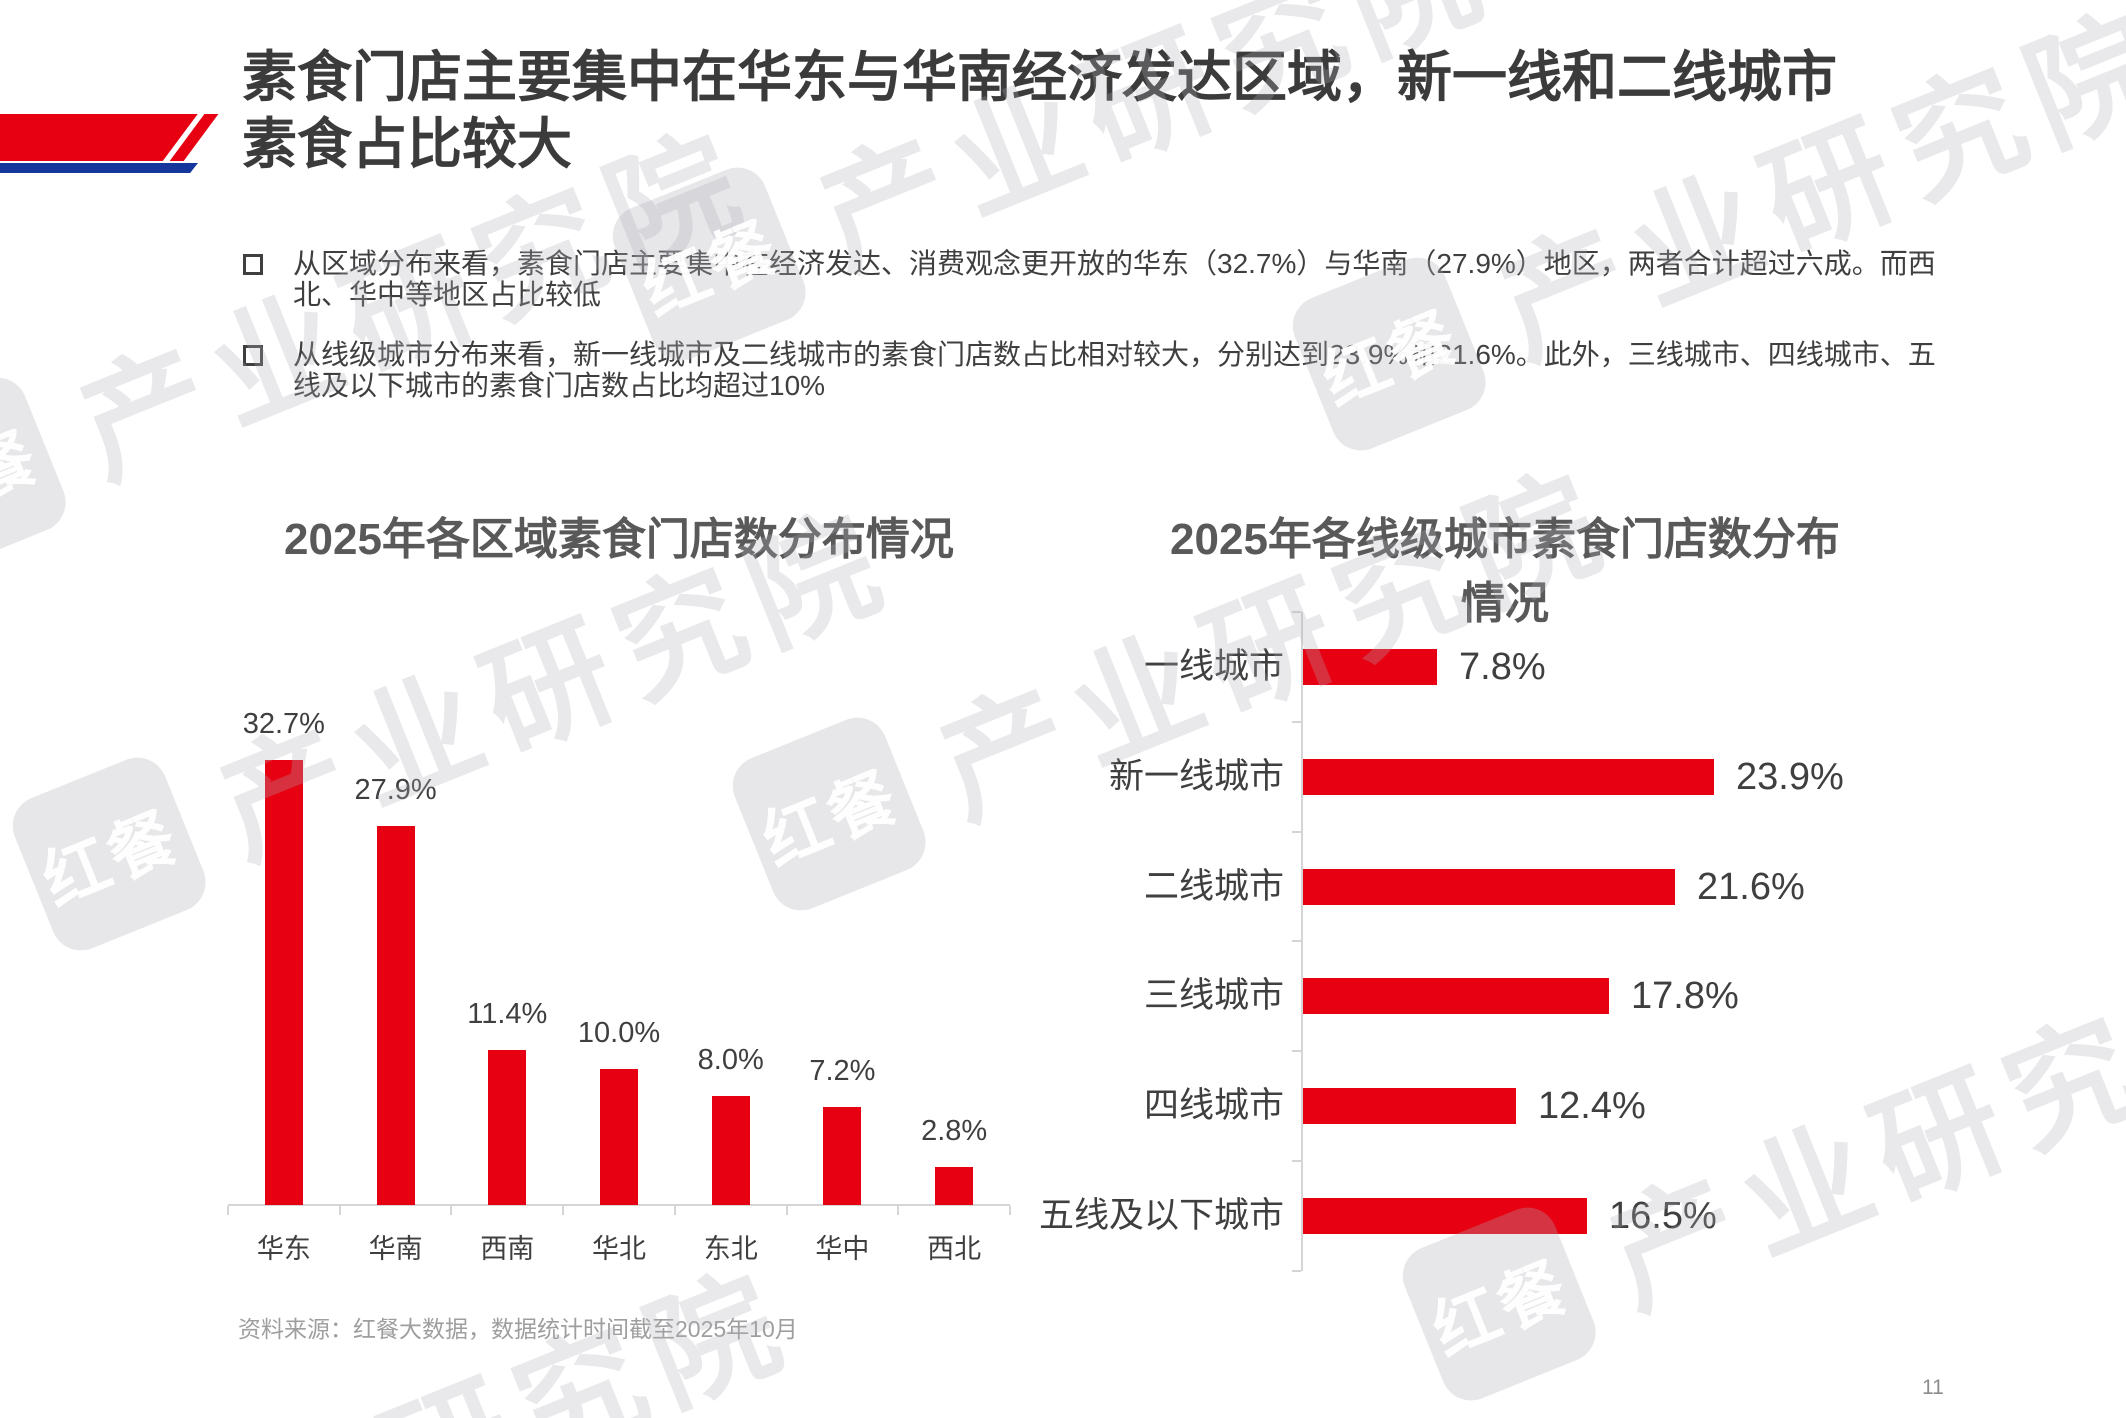 Image resolution: width=2126 pixels, height=1418 pixels. I want to click on right-chart-y-axis, so click(1302, 941).